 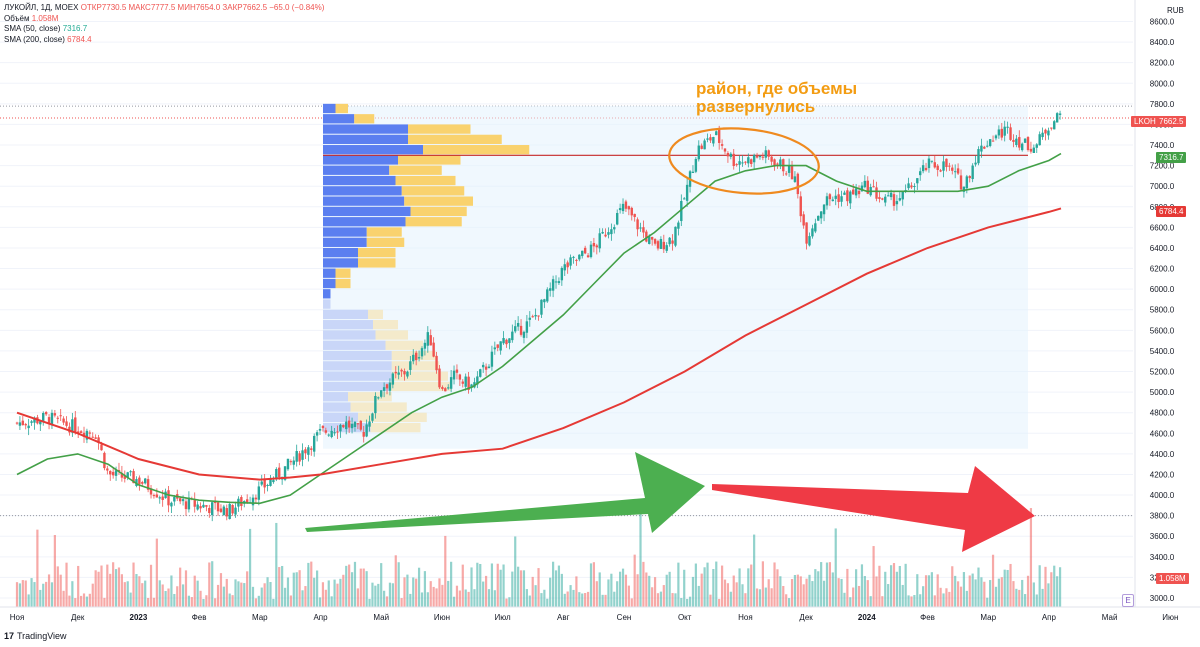 What do you see at coordinates (164, 40) in the screenshot?
I see `legend-sma200-row: SMA (200, close) 6784.4` at bounding box center [164, 40].